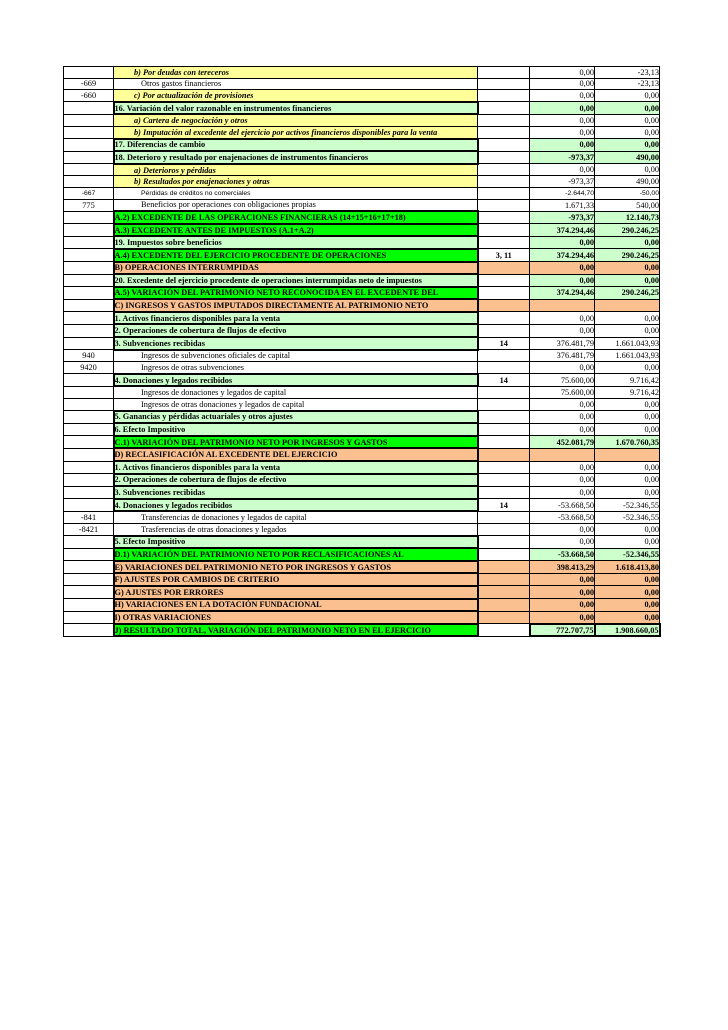 The width and height of the screenshot is (728, 1030). Describe the element at coordinates (627, 305) in the screenshot. I see `value-prior-cell` at that location.